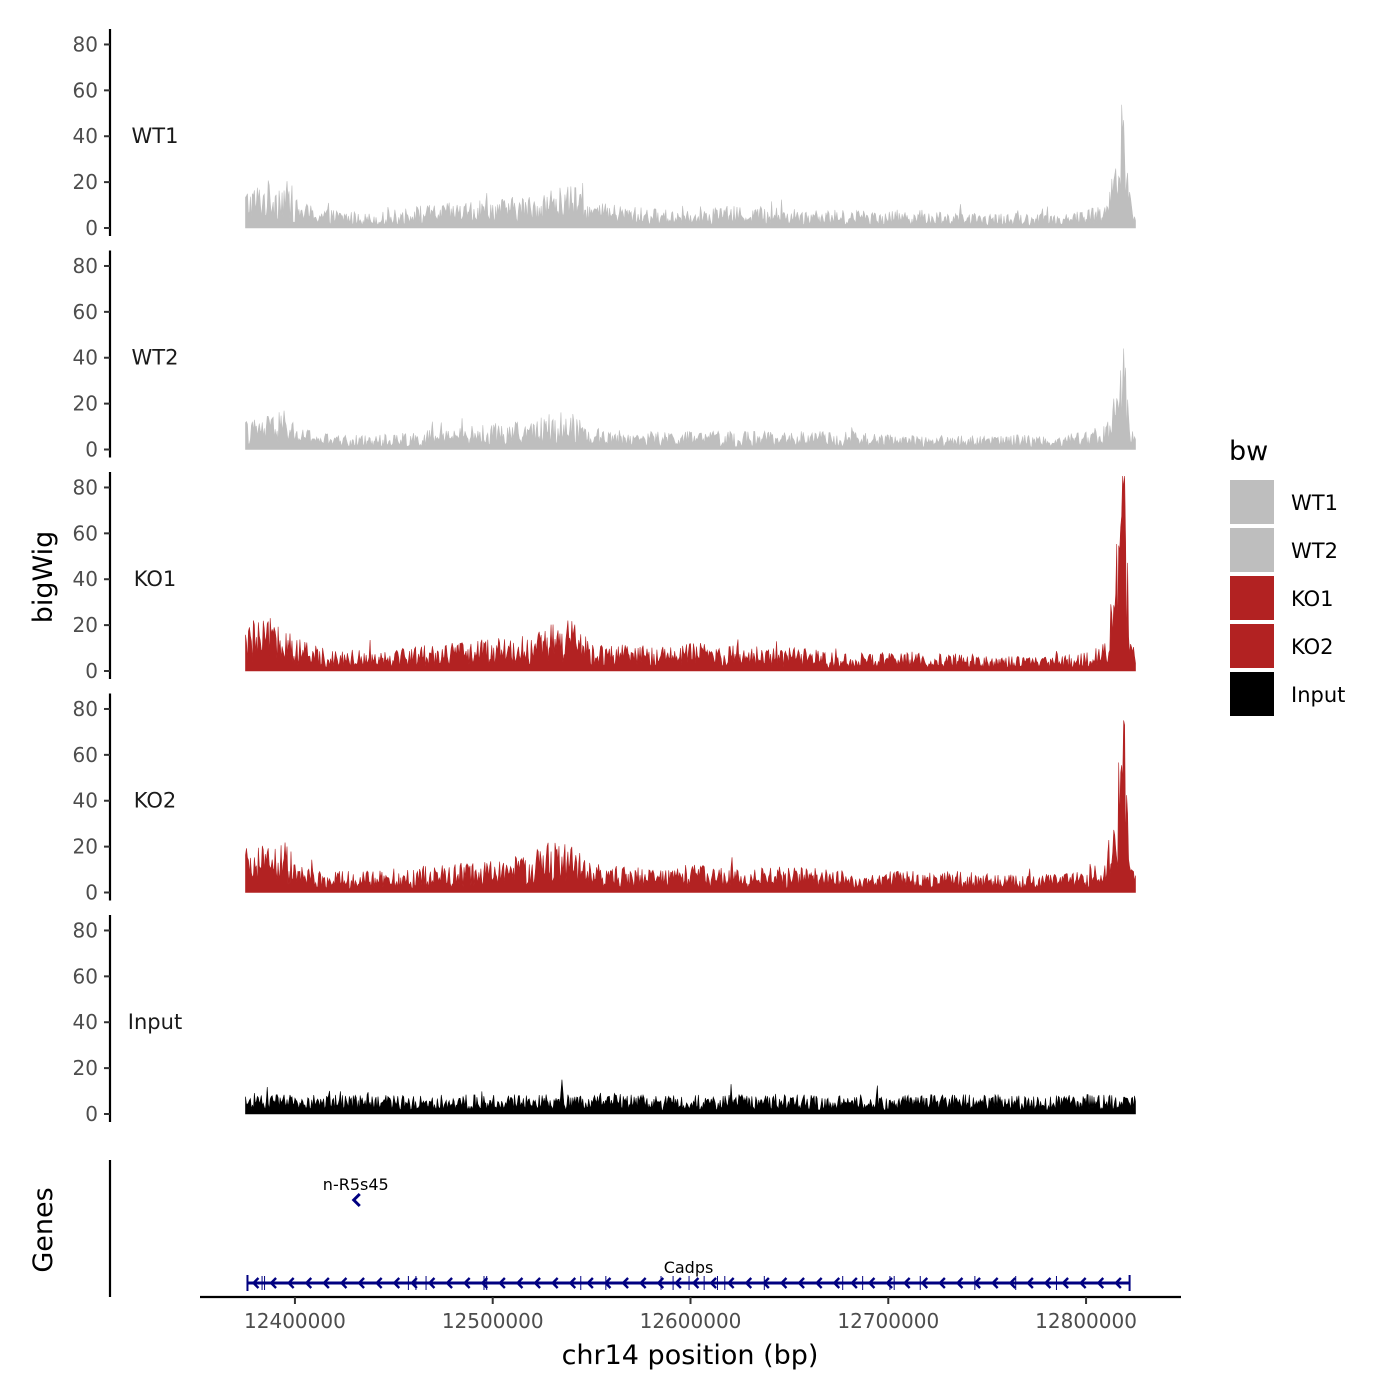 The image size is (1400, 1400). Describe the element at coordinates (1252, 502) in the screenshot. I see `legend-swatch-wt1` at that location.